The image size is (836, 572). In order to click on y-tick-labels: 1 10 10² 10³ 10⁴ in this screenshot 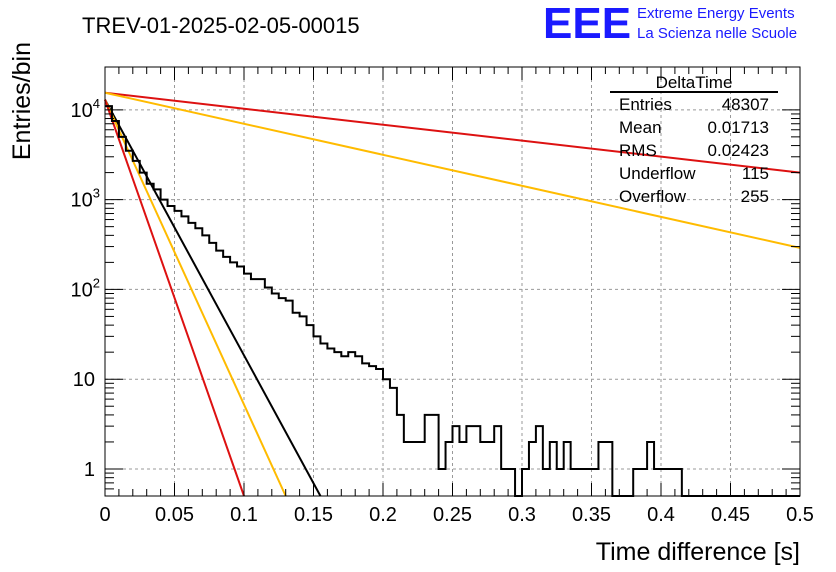, I will do `click(85, 288)`.